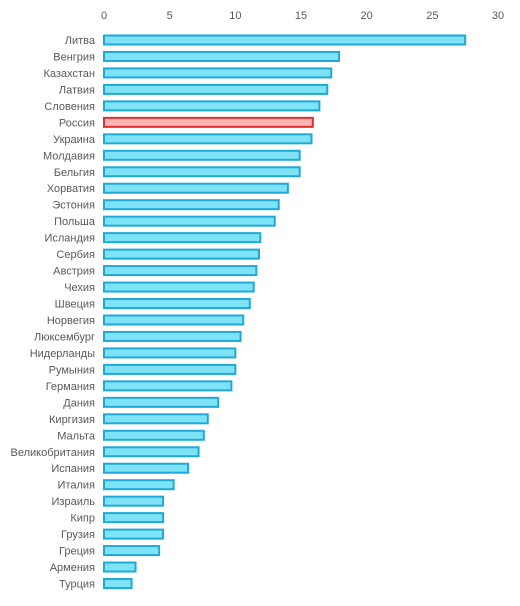  Describe the element at coordinates (77, 486) in the screenshot. I see `category-label: Италия` at that location.